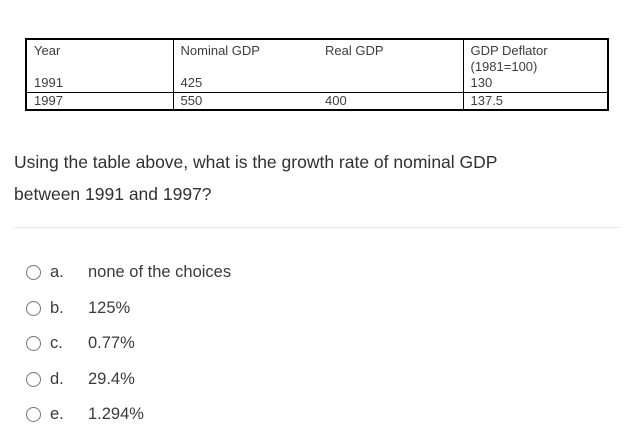 Image resolution: width=633 pixels, height=442 pixels. Describe the element at coordinates (99, 101) in the screenshot. I see `value-year-1997: 1997` at that location.